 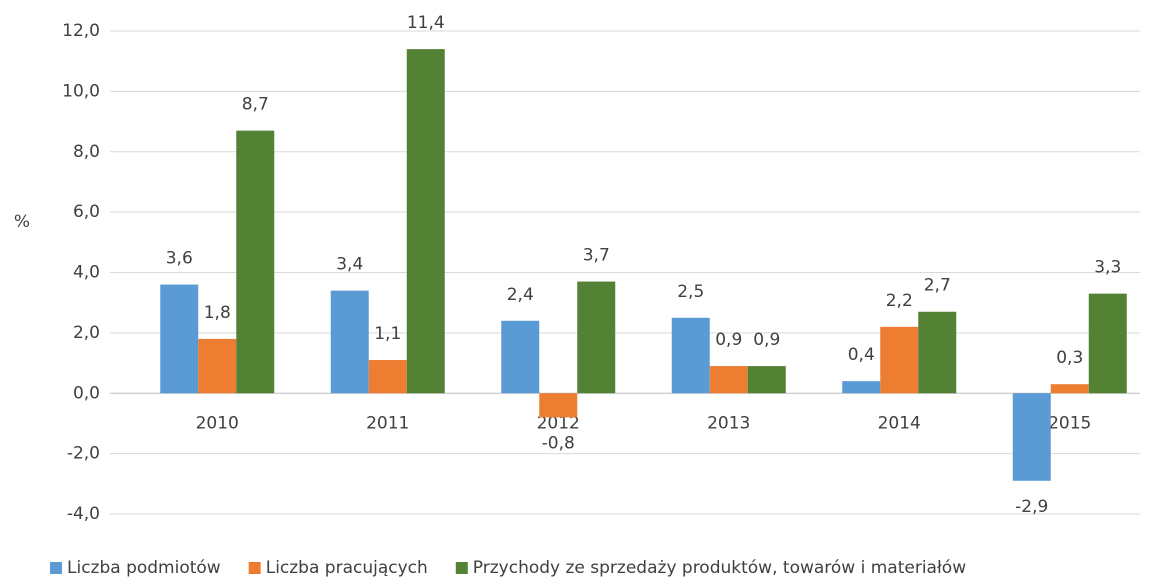 I want to click on data-label: 2,7, so click(x=937, y=286).